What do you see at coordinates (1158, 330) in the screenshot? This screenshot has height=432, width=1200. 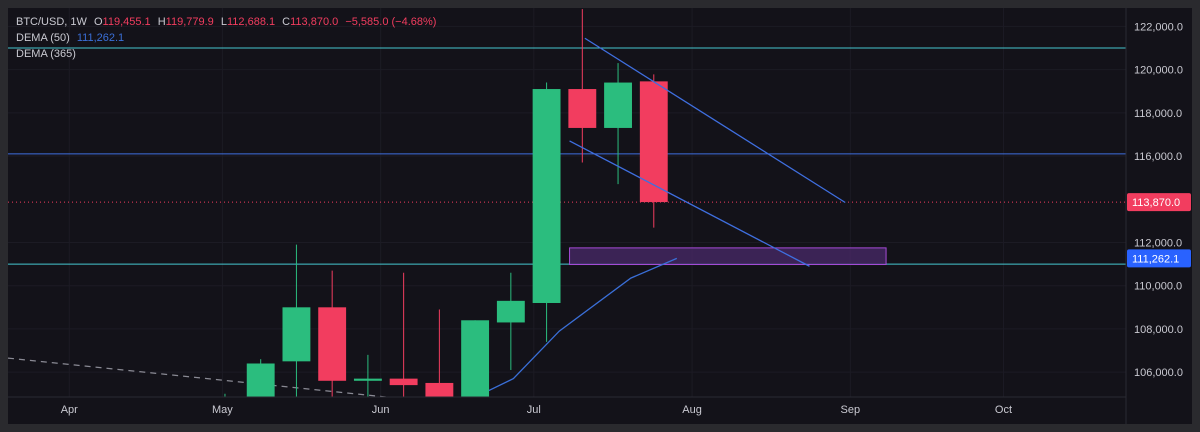 I see `y-tick-label: 108,000.0` at bounding box center [1158, 330].